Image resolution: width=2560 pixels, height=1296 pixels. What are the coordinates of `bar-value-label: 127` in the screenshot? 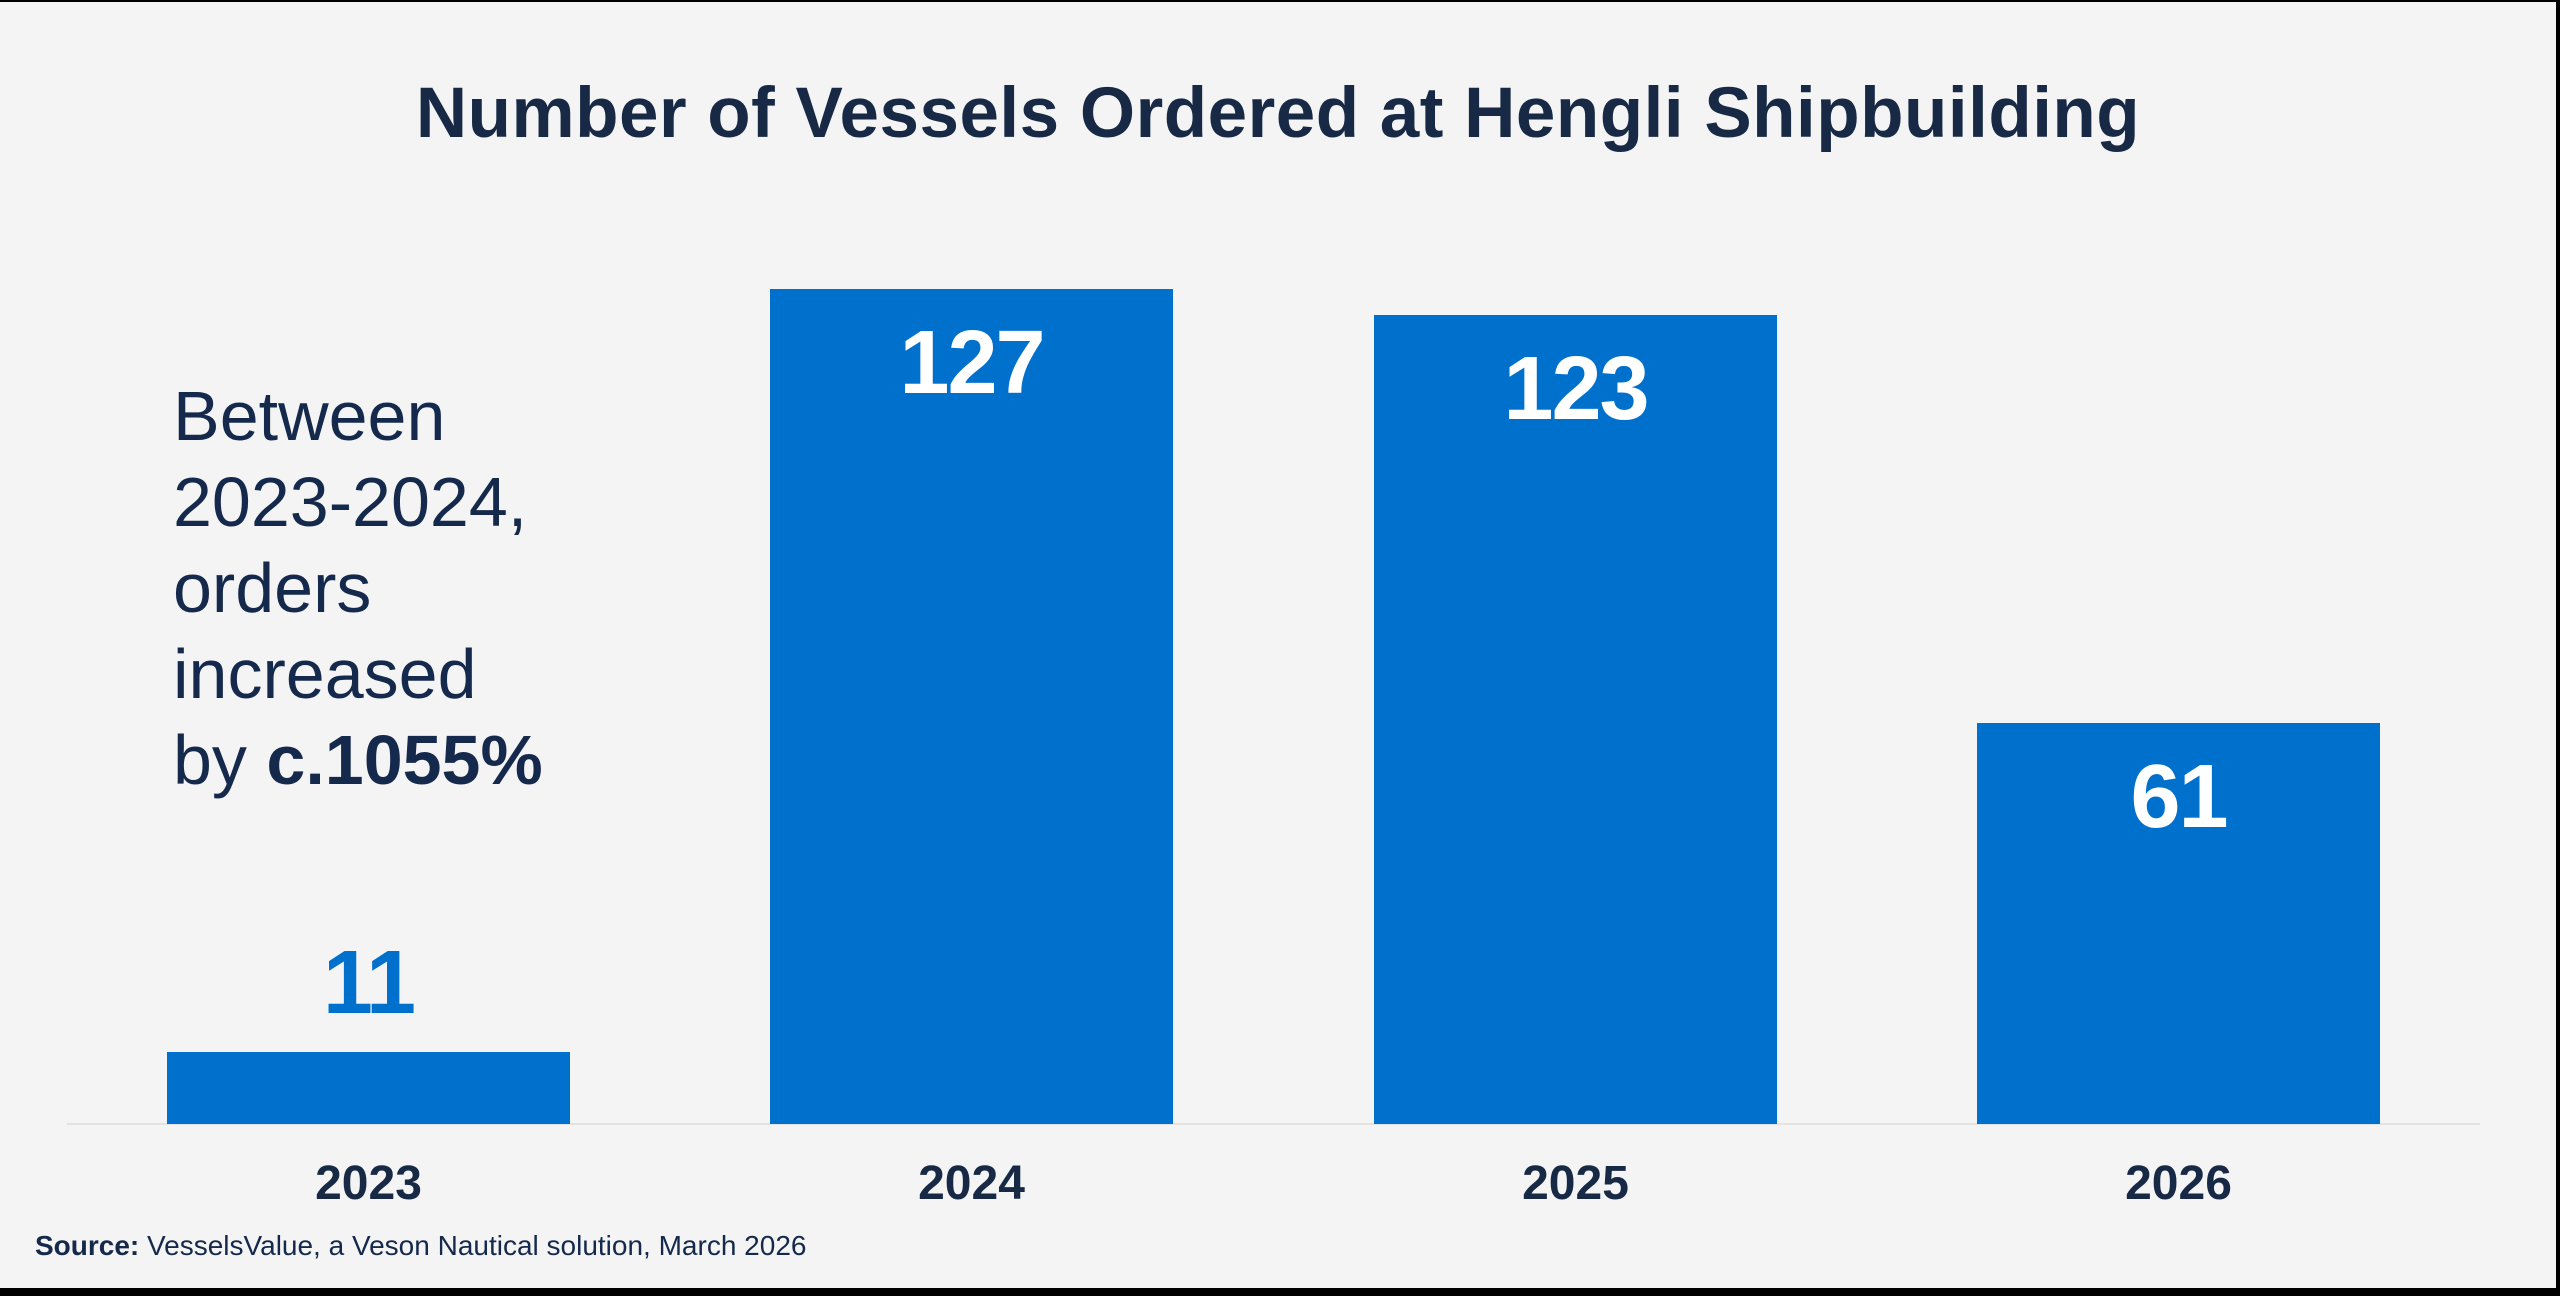 It's located at (972, 363).